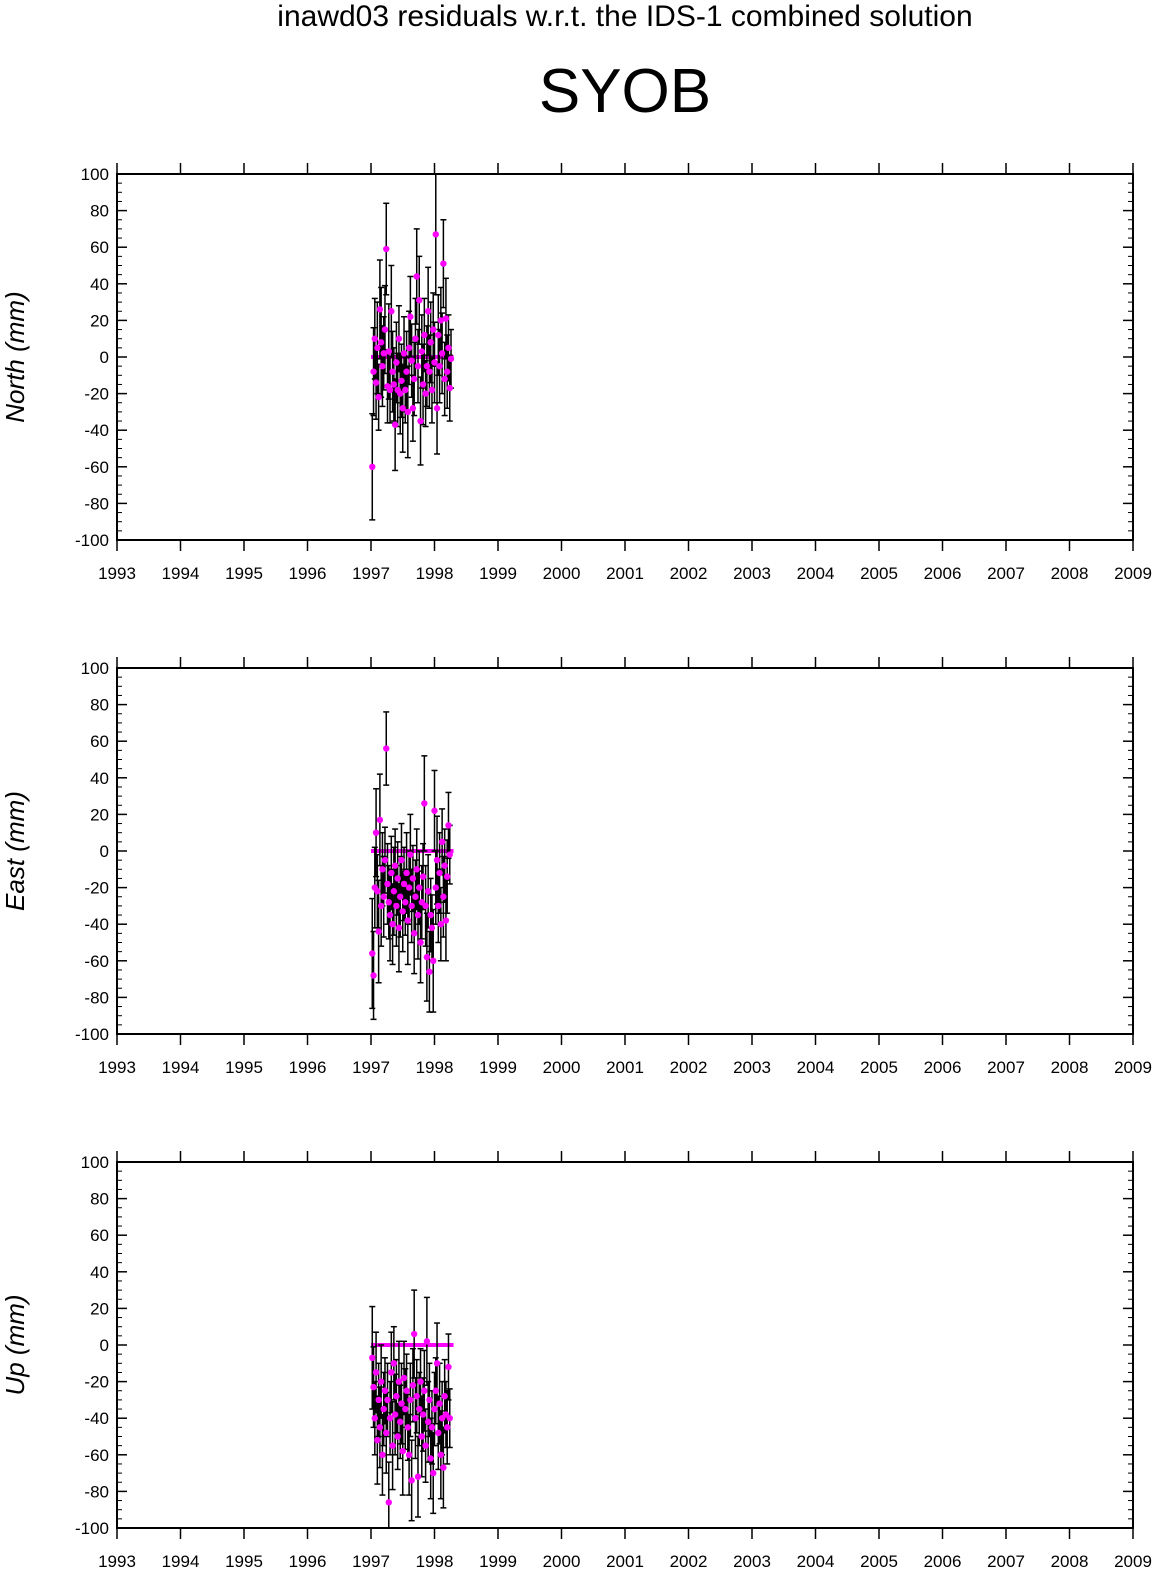 Image resolution: width=1160 pixels, height=1575 pixels. I want to click on y-tick-label: -60, so click(96, 1455).